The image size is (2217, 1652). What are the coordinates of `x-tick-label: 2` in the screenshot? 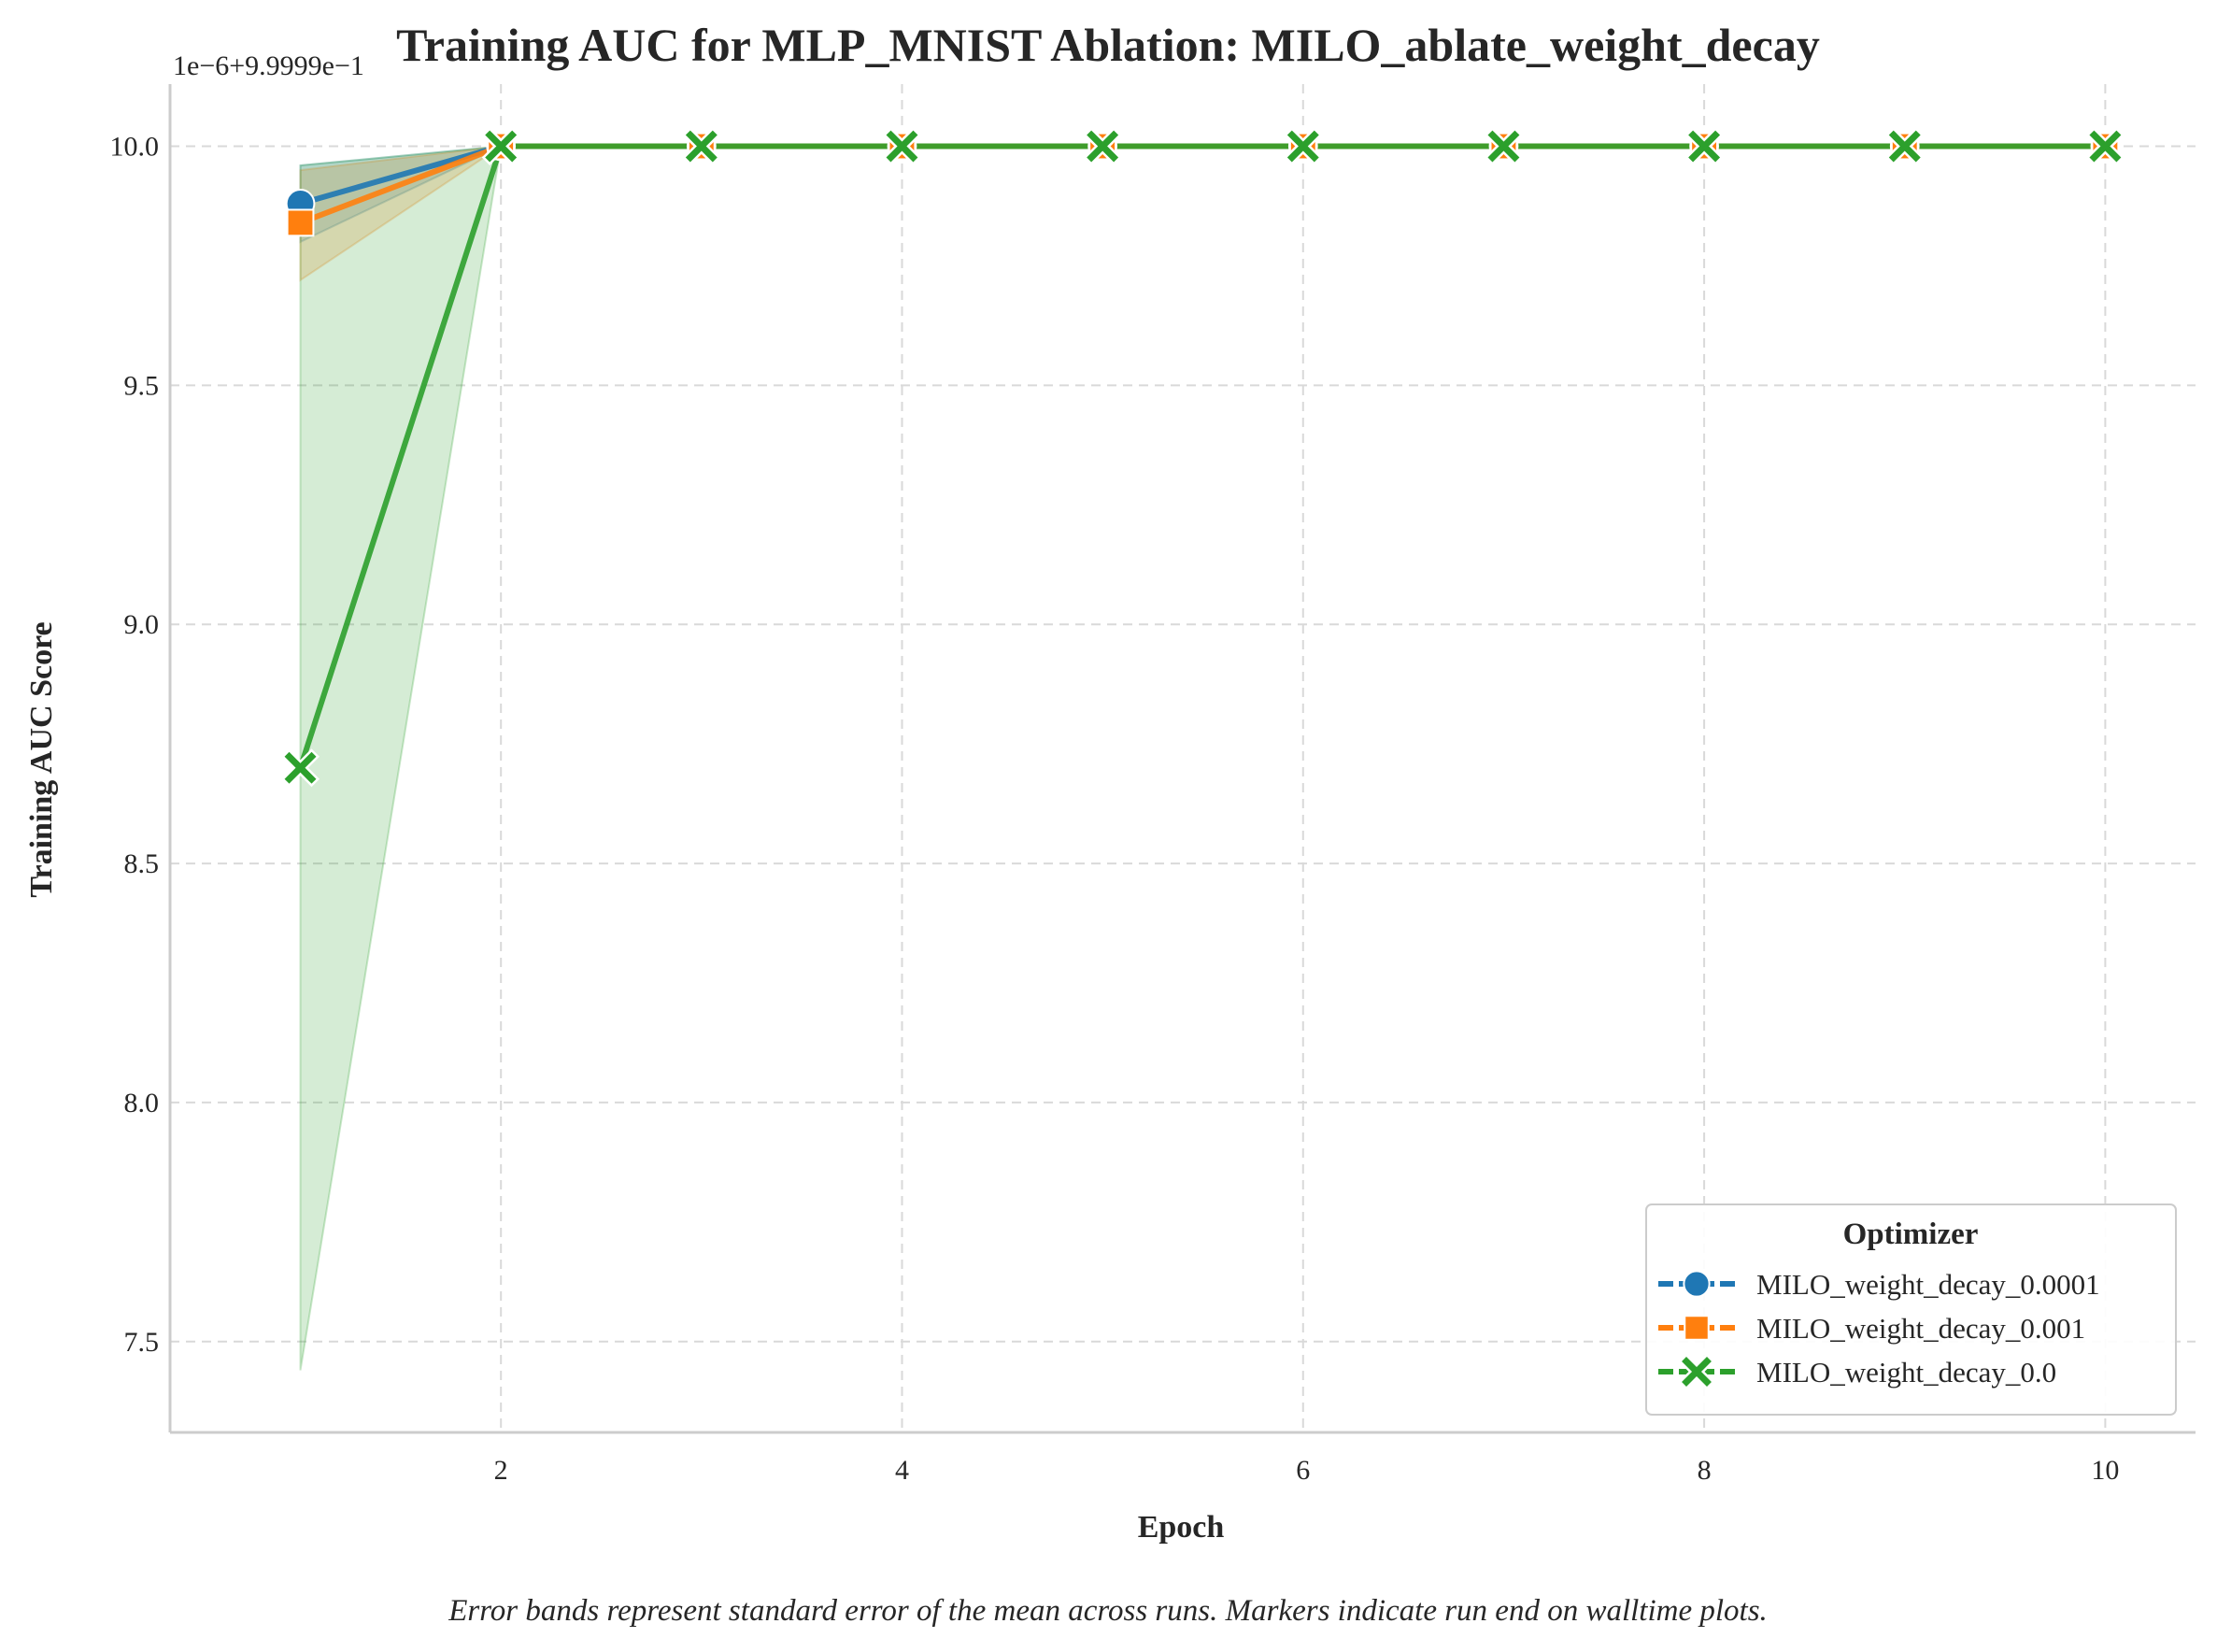 It's located at (501, 1470).